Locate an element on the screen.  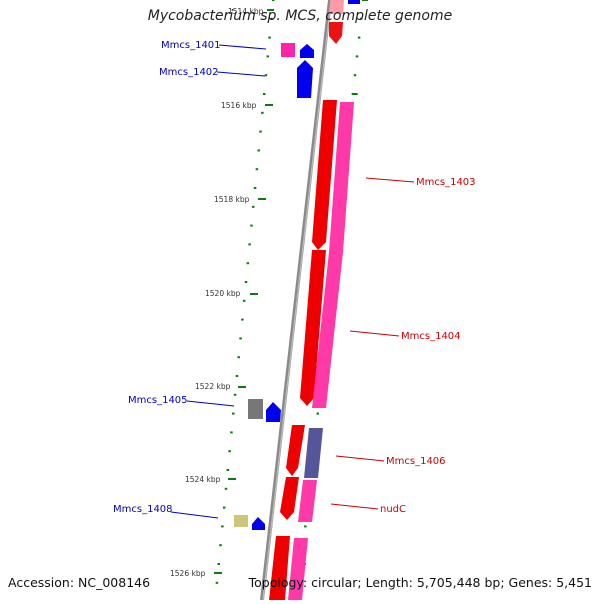
gene-Mmcs_1404-pink is located at coordinates (327, 330).